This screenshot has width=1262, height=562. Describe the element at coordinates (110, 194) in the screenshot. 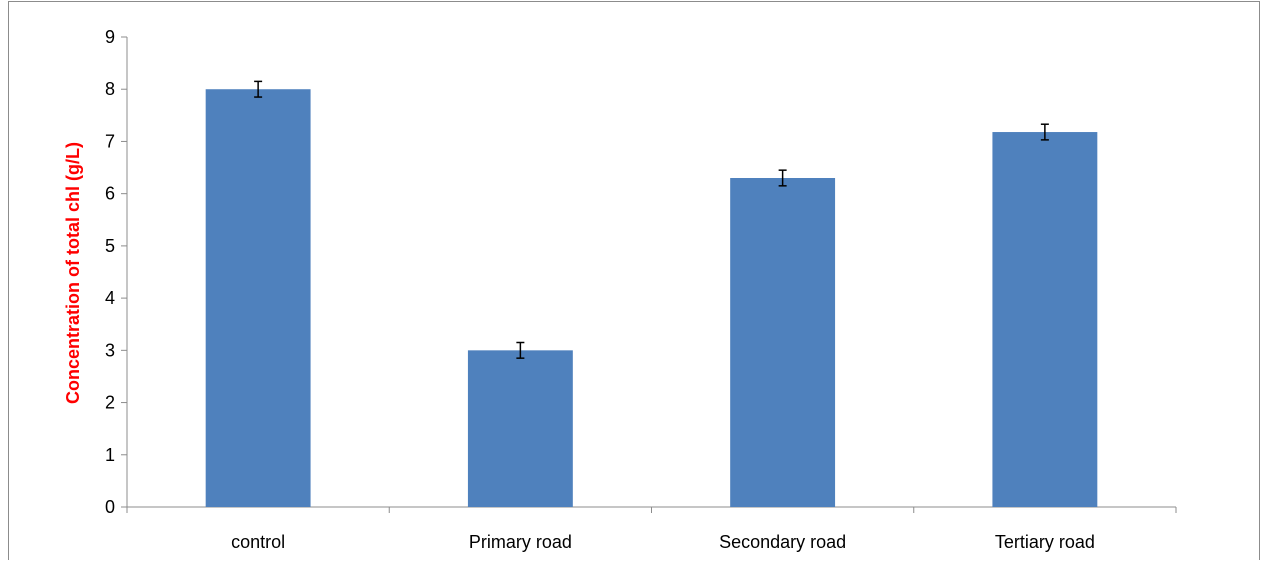

I see `y-tick-label: 6` at that location.